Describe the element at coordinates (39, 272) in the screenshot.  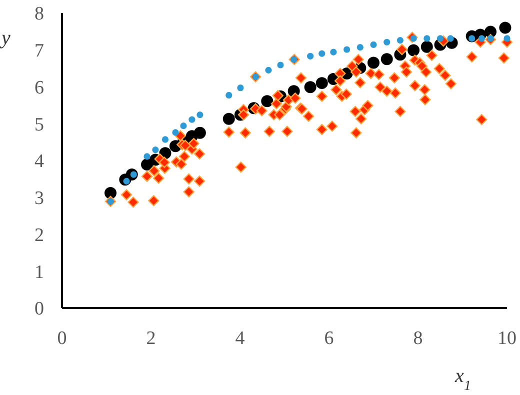
I see `y-tick-label: 1` at that location.